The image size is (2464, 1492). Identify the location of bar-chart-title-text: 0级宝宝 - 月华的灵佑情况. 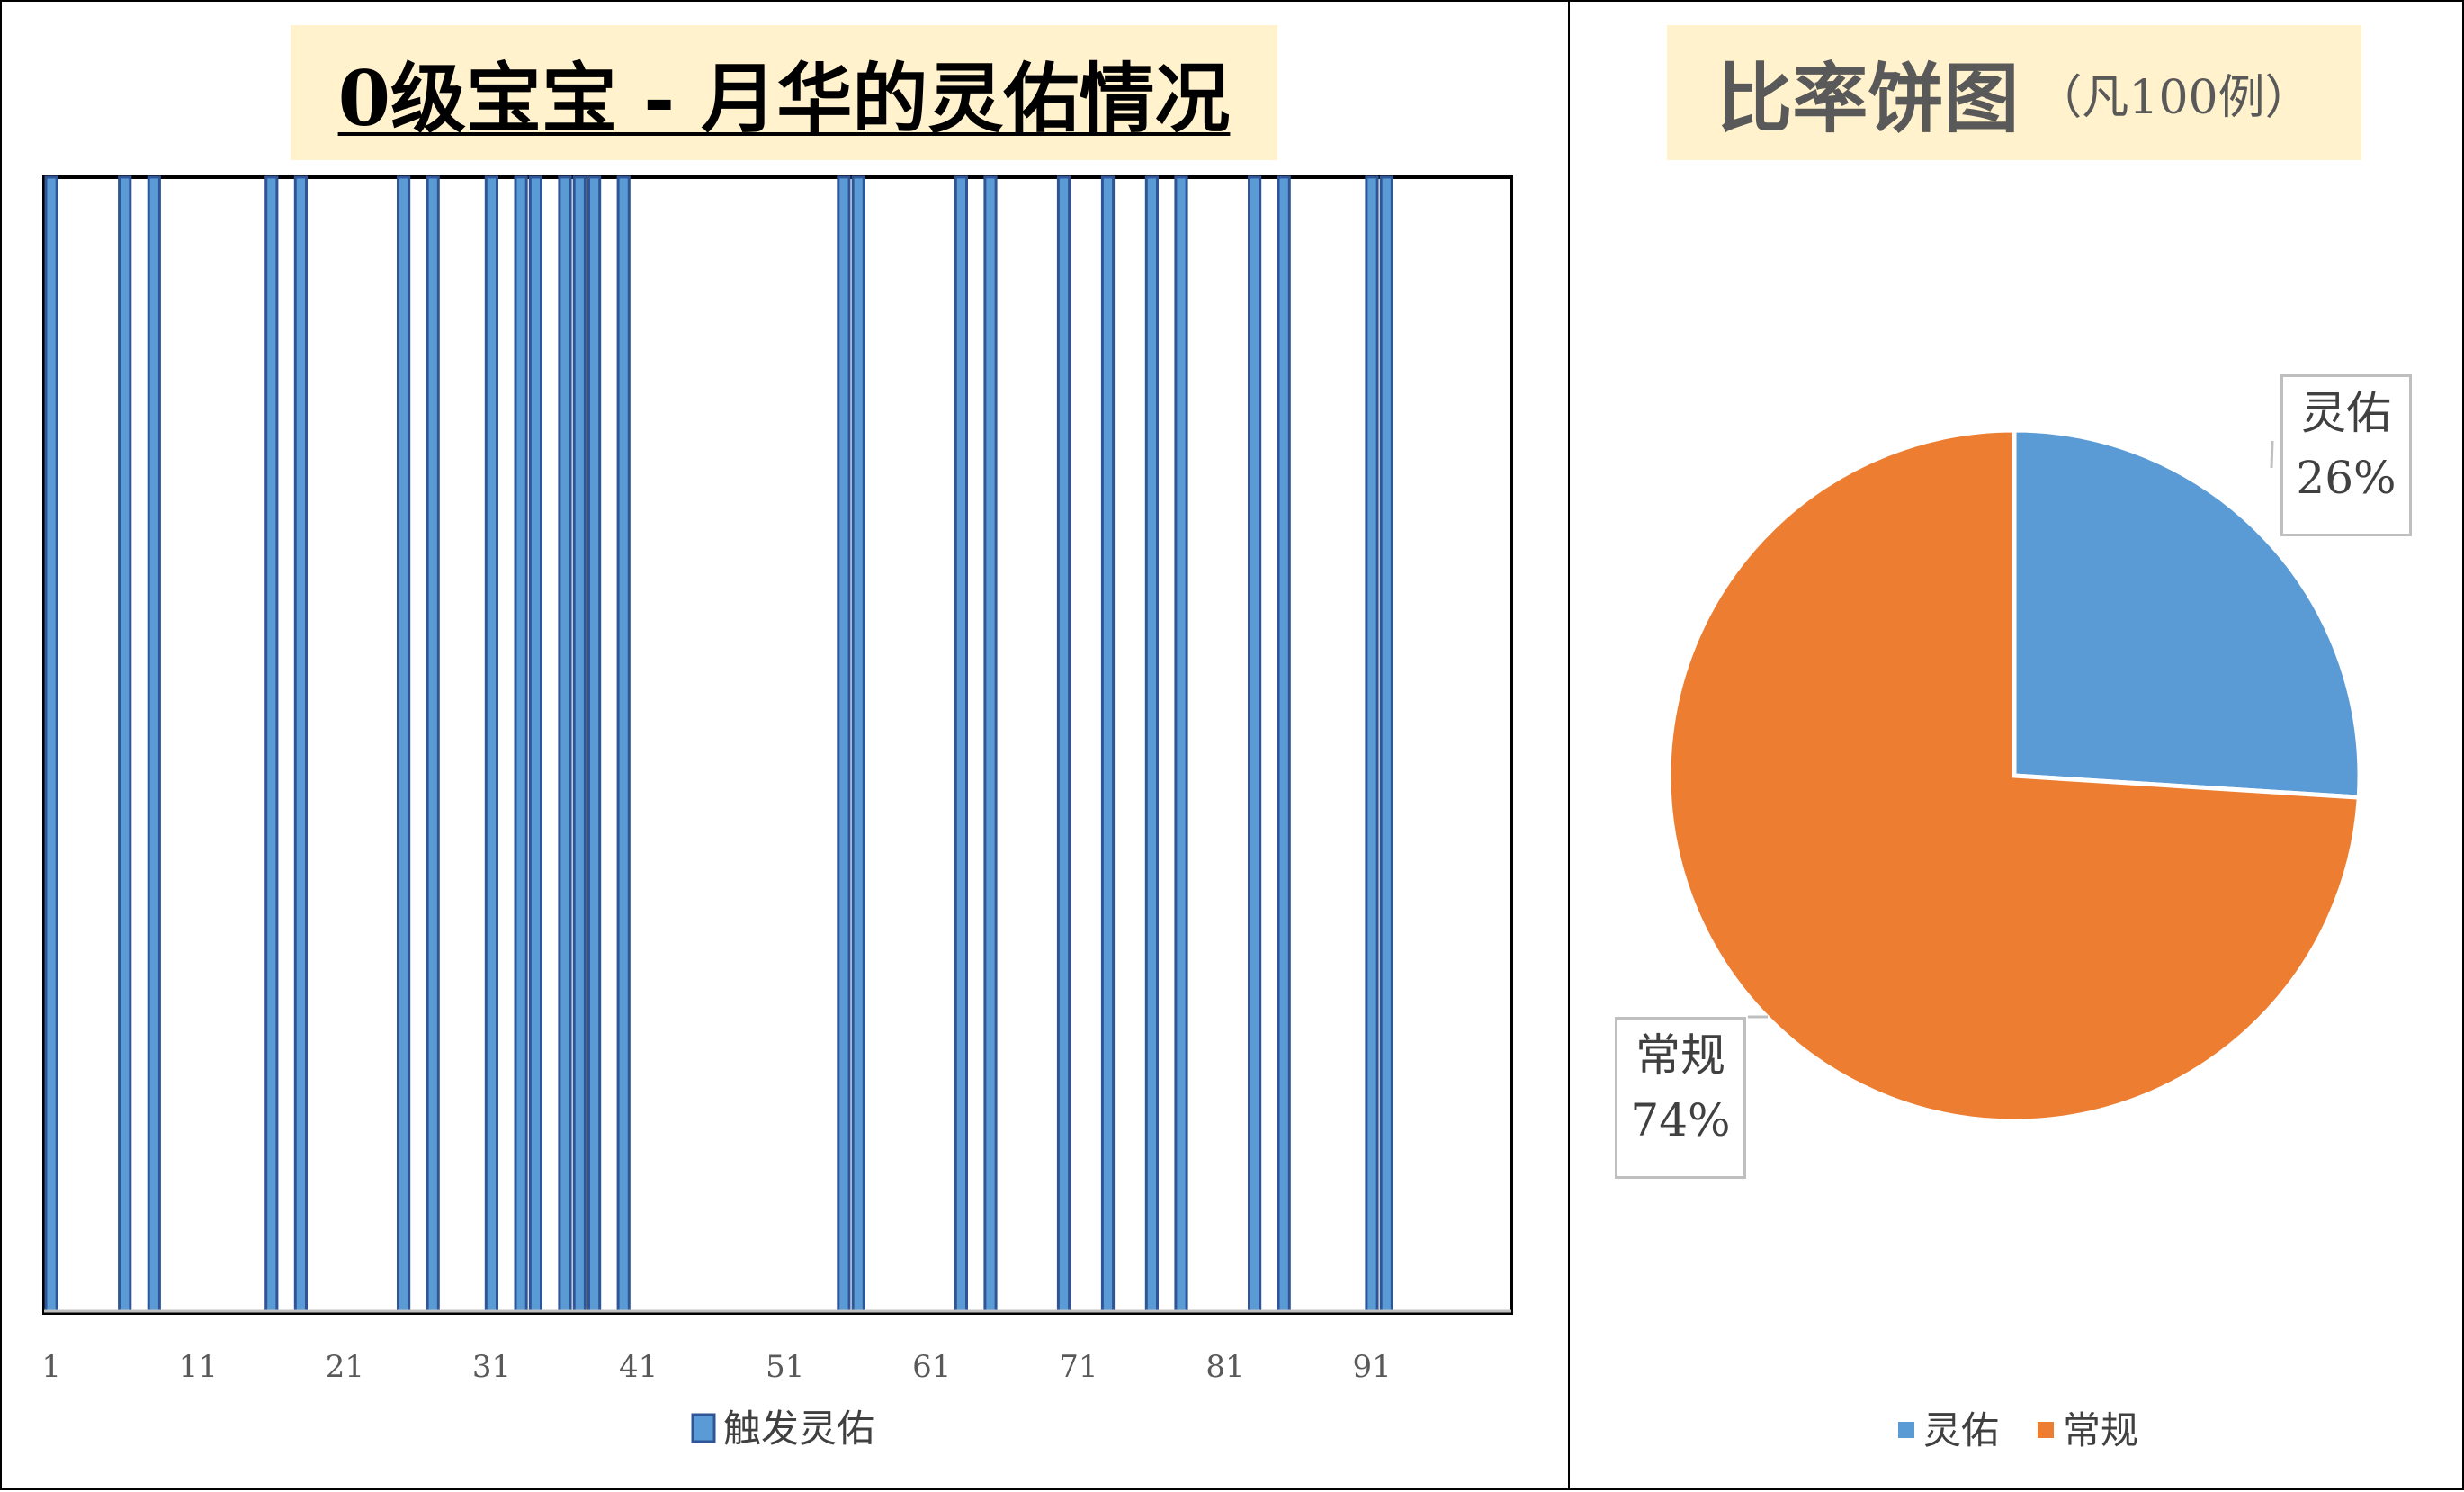
(784, 98).